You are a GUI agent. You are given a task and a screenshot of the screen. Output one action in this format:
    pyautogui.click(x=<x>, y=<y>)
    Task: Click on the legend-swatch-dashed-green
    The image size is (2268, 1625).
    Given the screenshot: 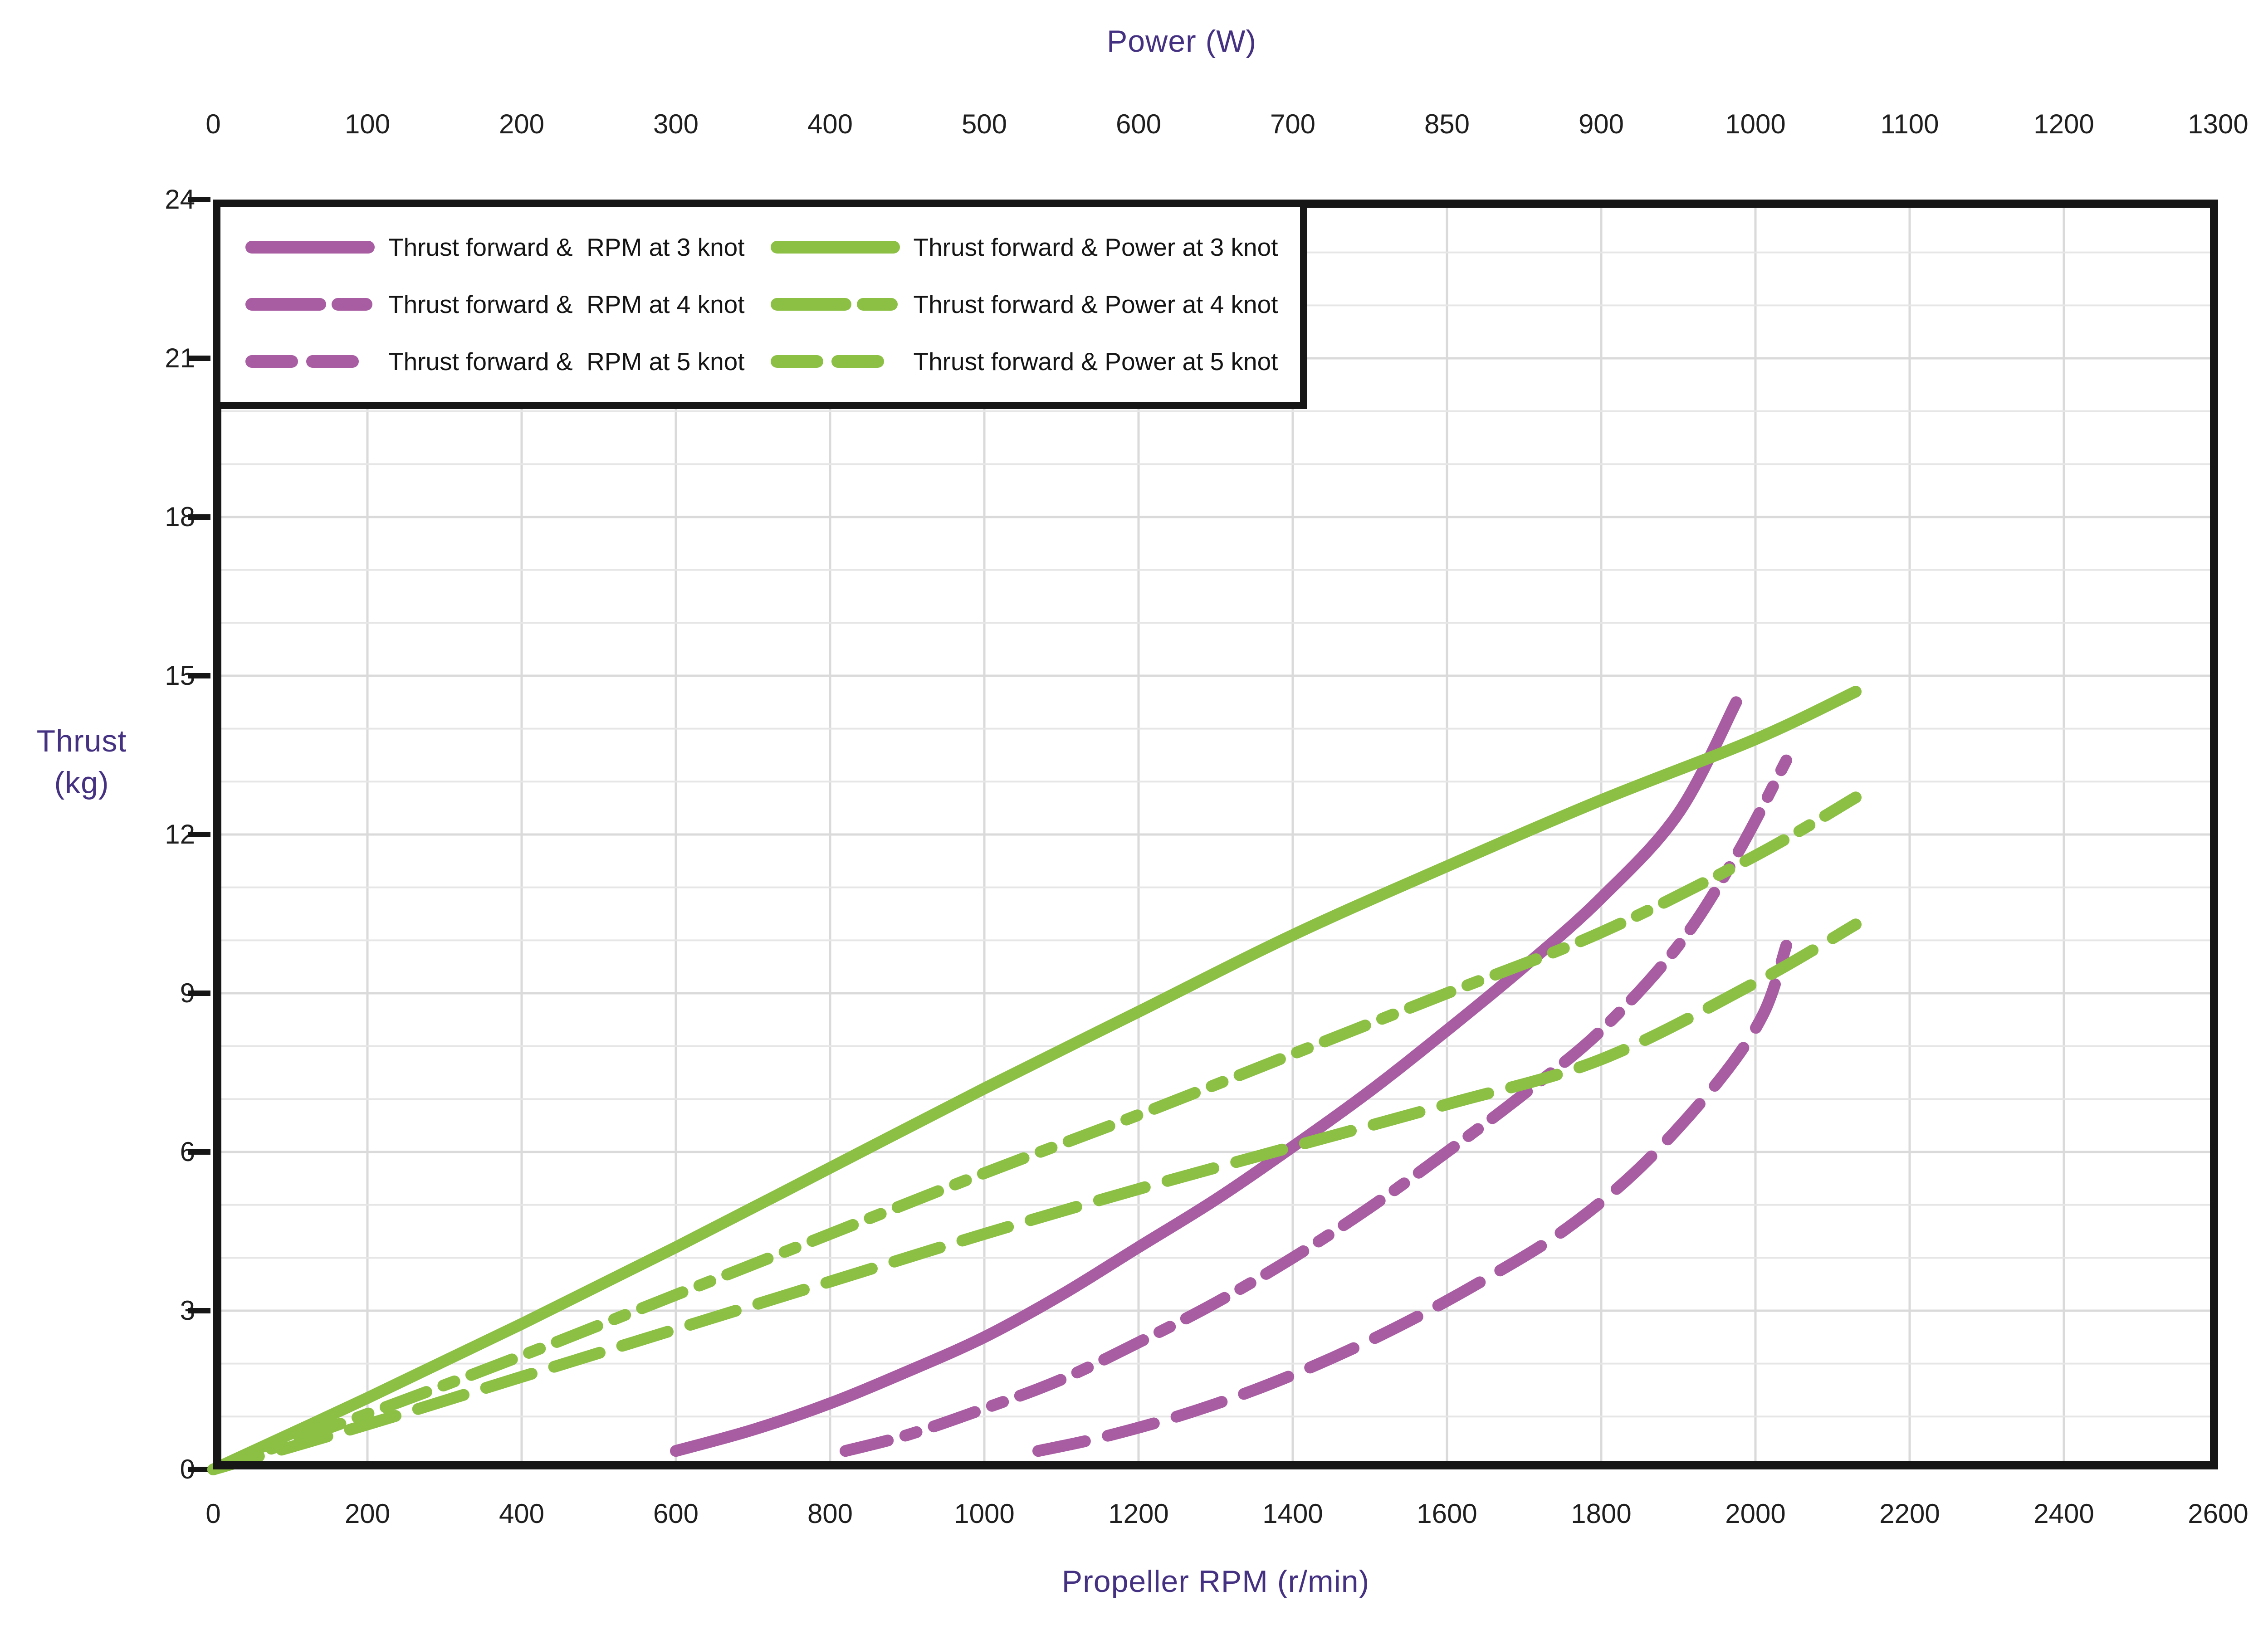 What is the action you would take?
    pyautogui.click(x=835, y=361)
    